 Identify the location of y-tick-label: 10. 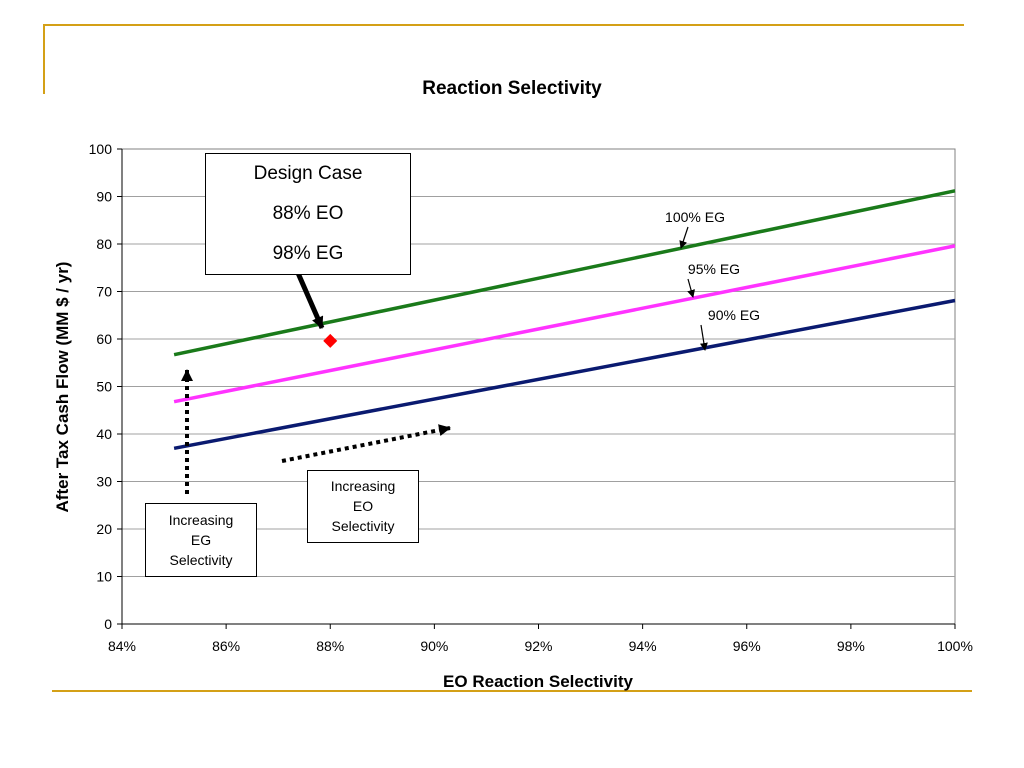
(104, 577).